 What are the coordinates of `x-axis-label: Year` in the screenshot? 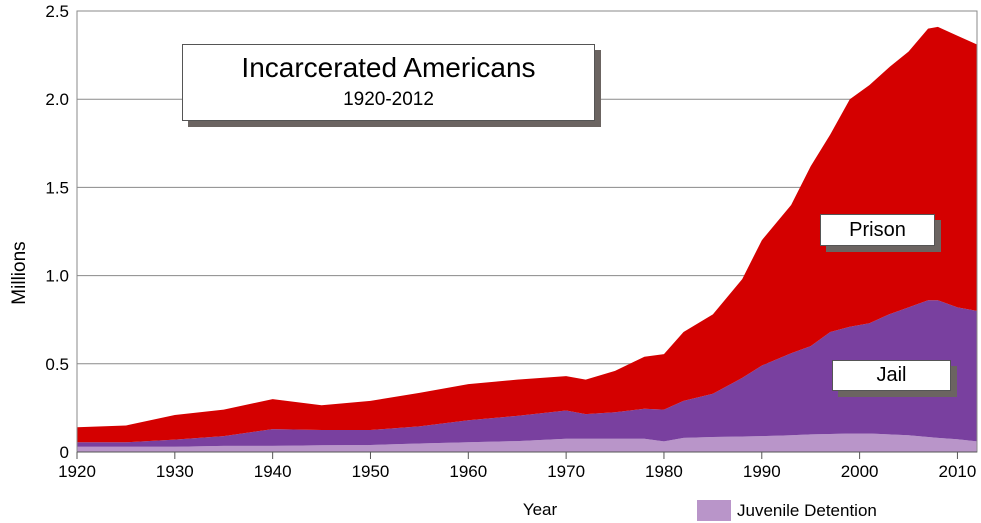 It's located at (540, 509).